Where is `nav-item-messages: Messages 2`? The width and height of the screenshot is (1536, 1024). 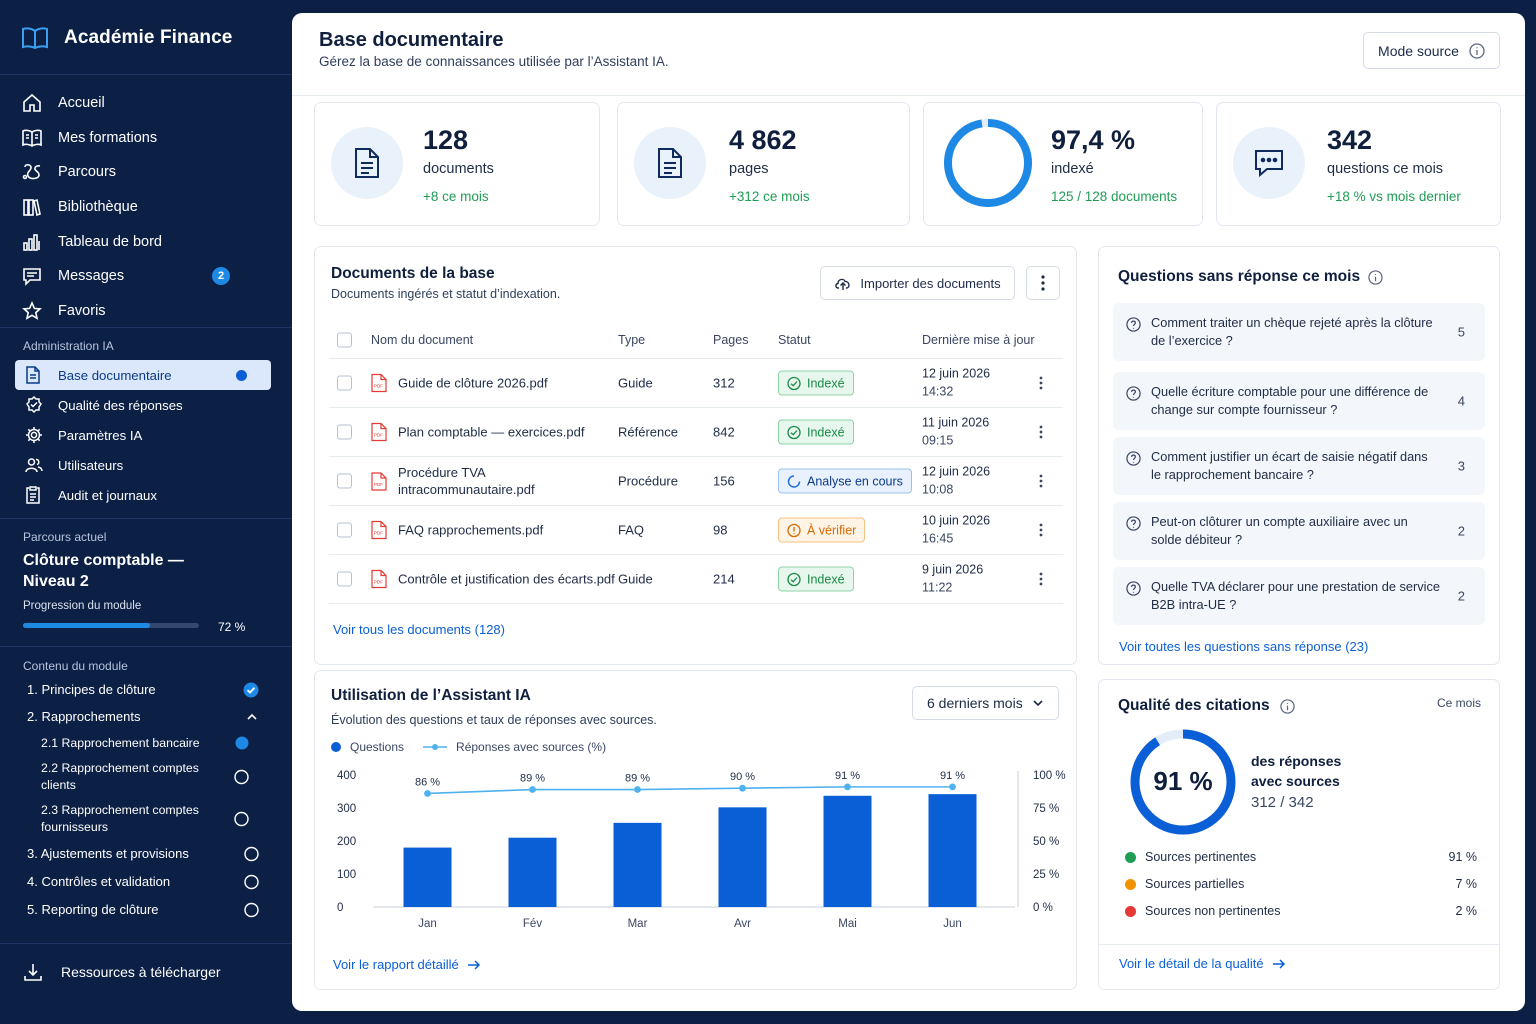
nav-item-messages: Messages 2 is located at coordinates (147, 276).